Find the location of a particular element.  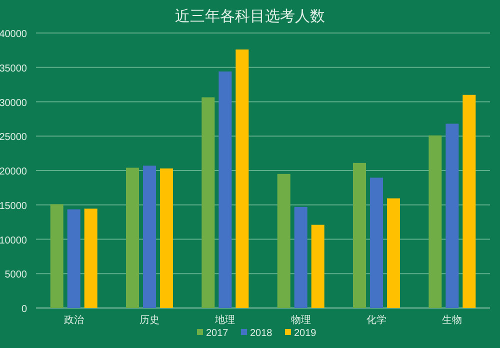

legend-label: 2017 is located at coordinates (217, 333).